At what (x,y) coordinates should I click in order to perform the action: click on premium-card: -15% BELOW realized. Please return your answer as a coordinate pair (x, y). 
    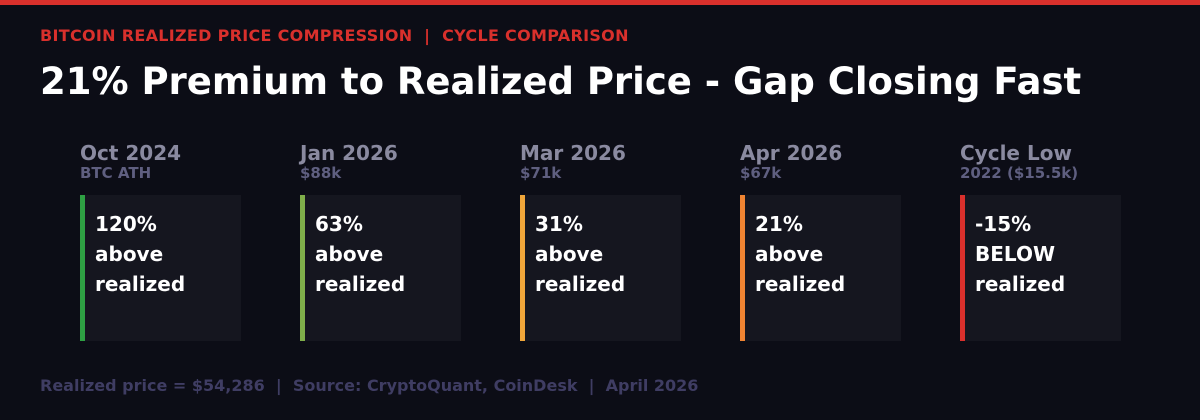
    Looking at the image, I should click on (1040, 268).